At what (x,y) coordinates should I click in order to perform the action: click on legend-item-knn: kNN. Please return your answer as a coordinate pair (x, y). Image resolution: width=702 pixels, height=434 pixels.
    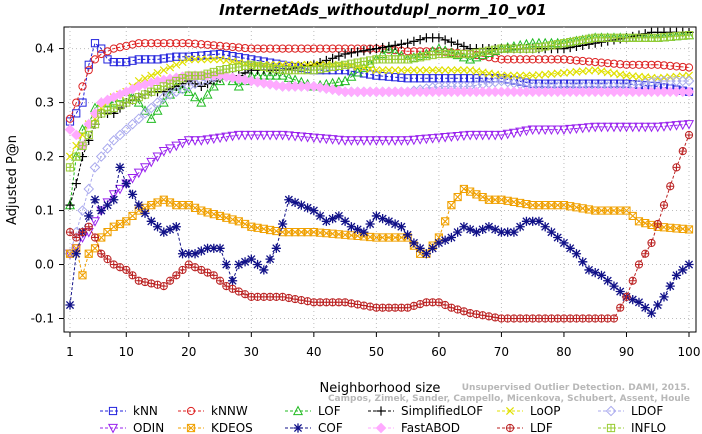
    Looking at the image, I should click on (129, 411).